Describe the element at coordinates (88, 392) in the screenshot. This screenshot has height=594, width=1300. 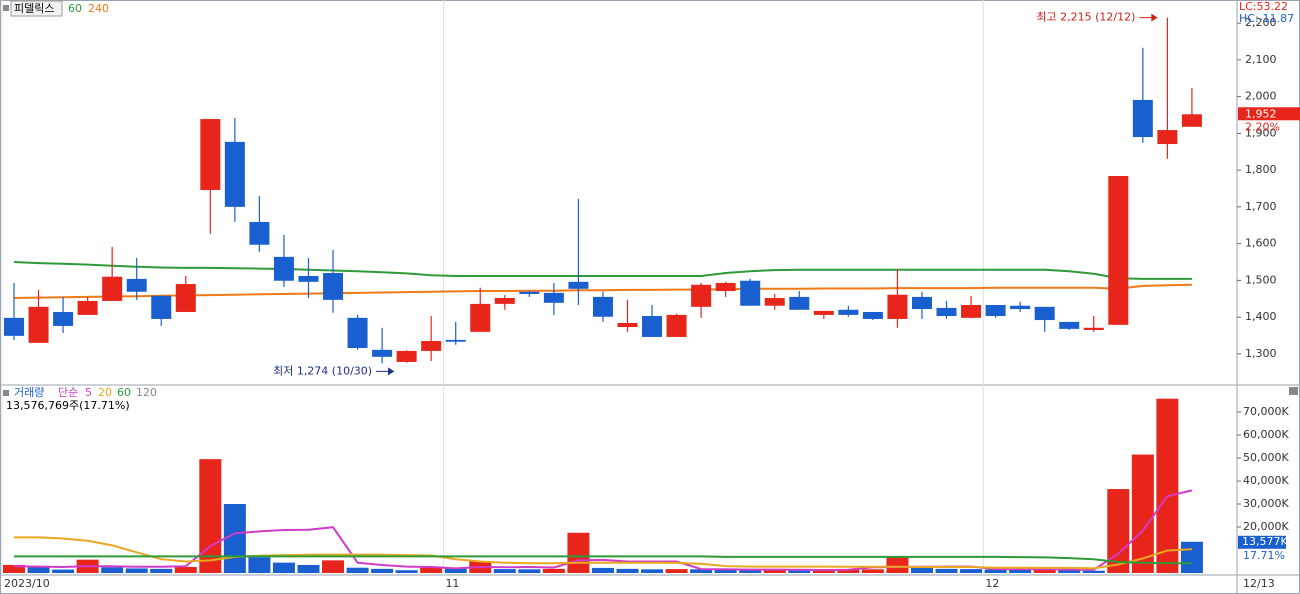
I see `legend-label: 5` at that location.